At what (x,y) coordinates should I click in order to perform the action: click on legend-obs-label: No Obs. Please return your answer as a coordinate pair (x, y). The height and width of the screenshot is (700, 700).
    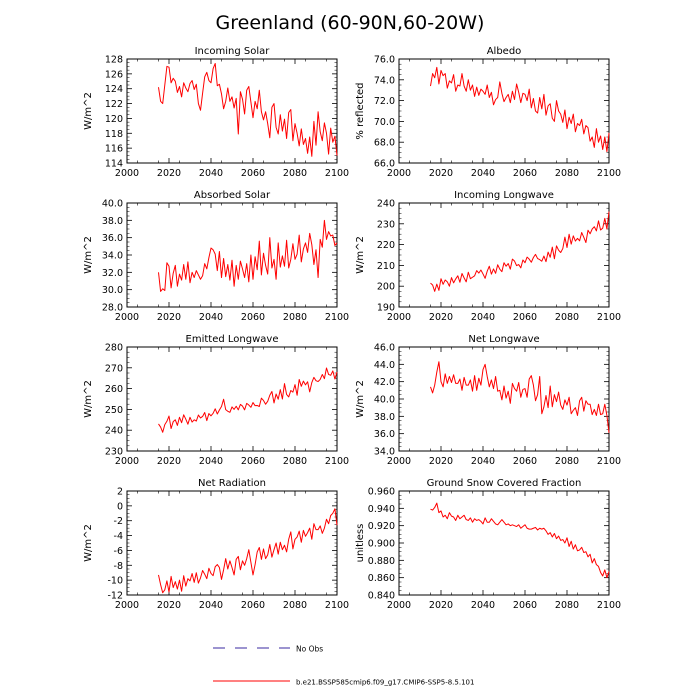
    Looking at the image, I should click on (309, 649).